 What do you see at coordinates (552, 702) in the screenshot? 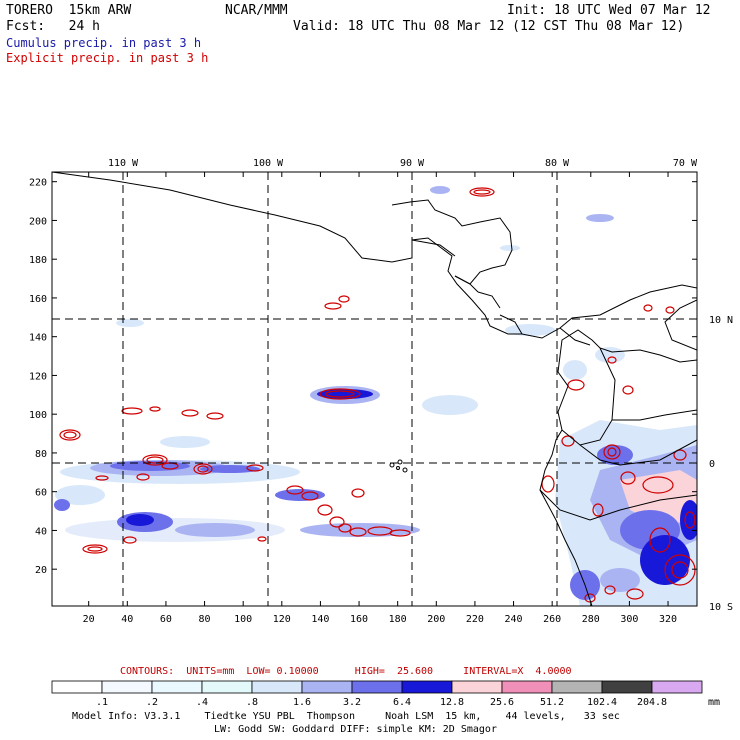
I see `colorbar-label: 51.2` at bounding box center [552, 702].